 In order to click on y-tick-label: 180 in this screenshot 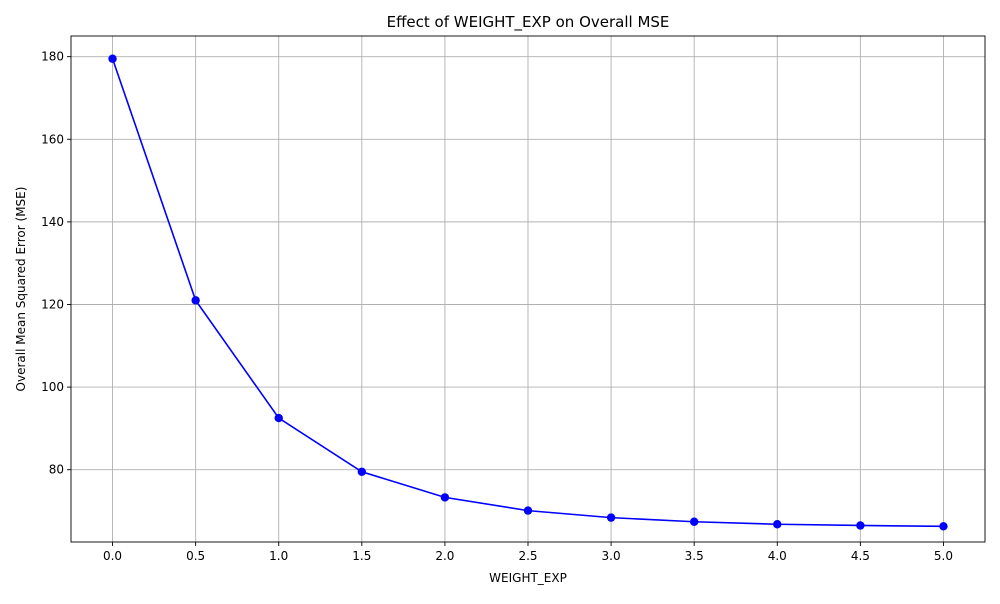, I will do `click(52, 57)`.